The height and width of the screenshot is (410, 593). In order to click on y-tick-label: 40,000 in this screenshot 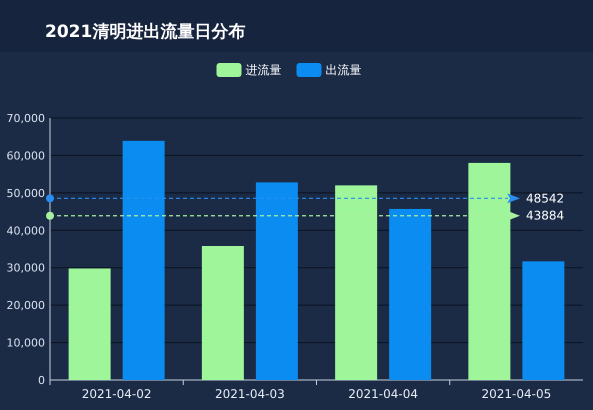, I will do `click(25, 231)`.